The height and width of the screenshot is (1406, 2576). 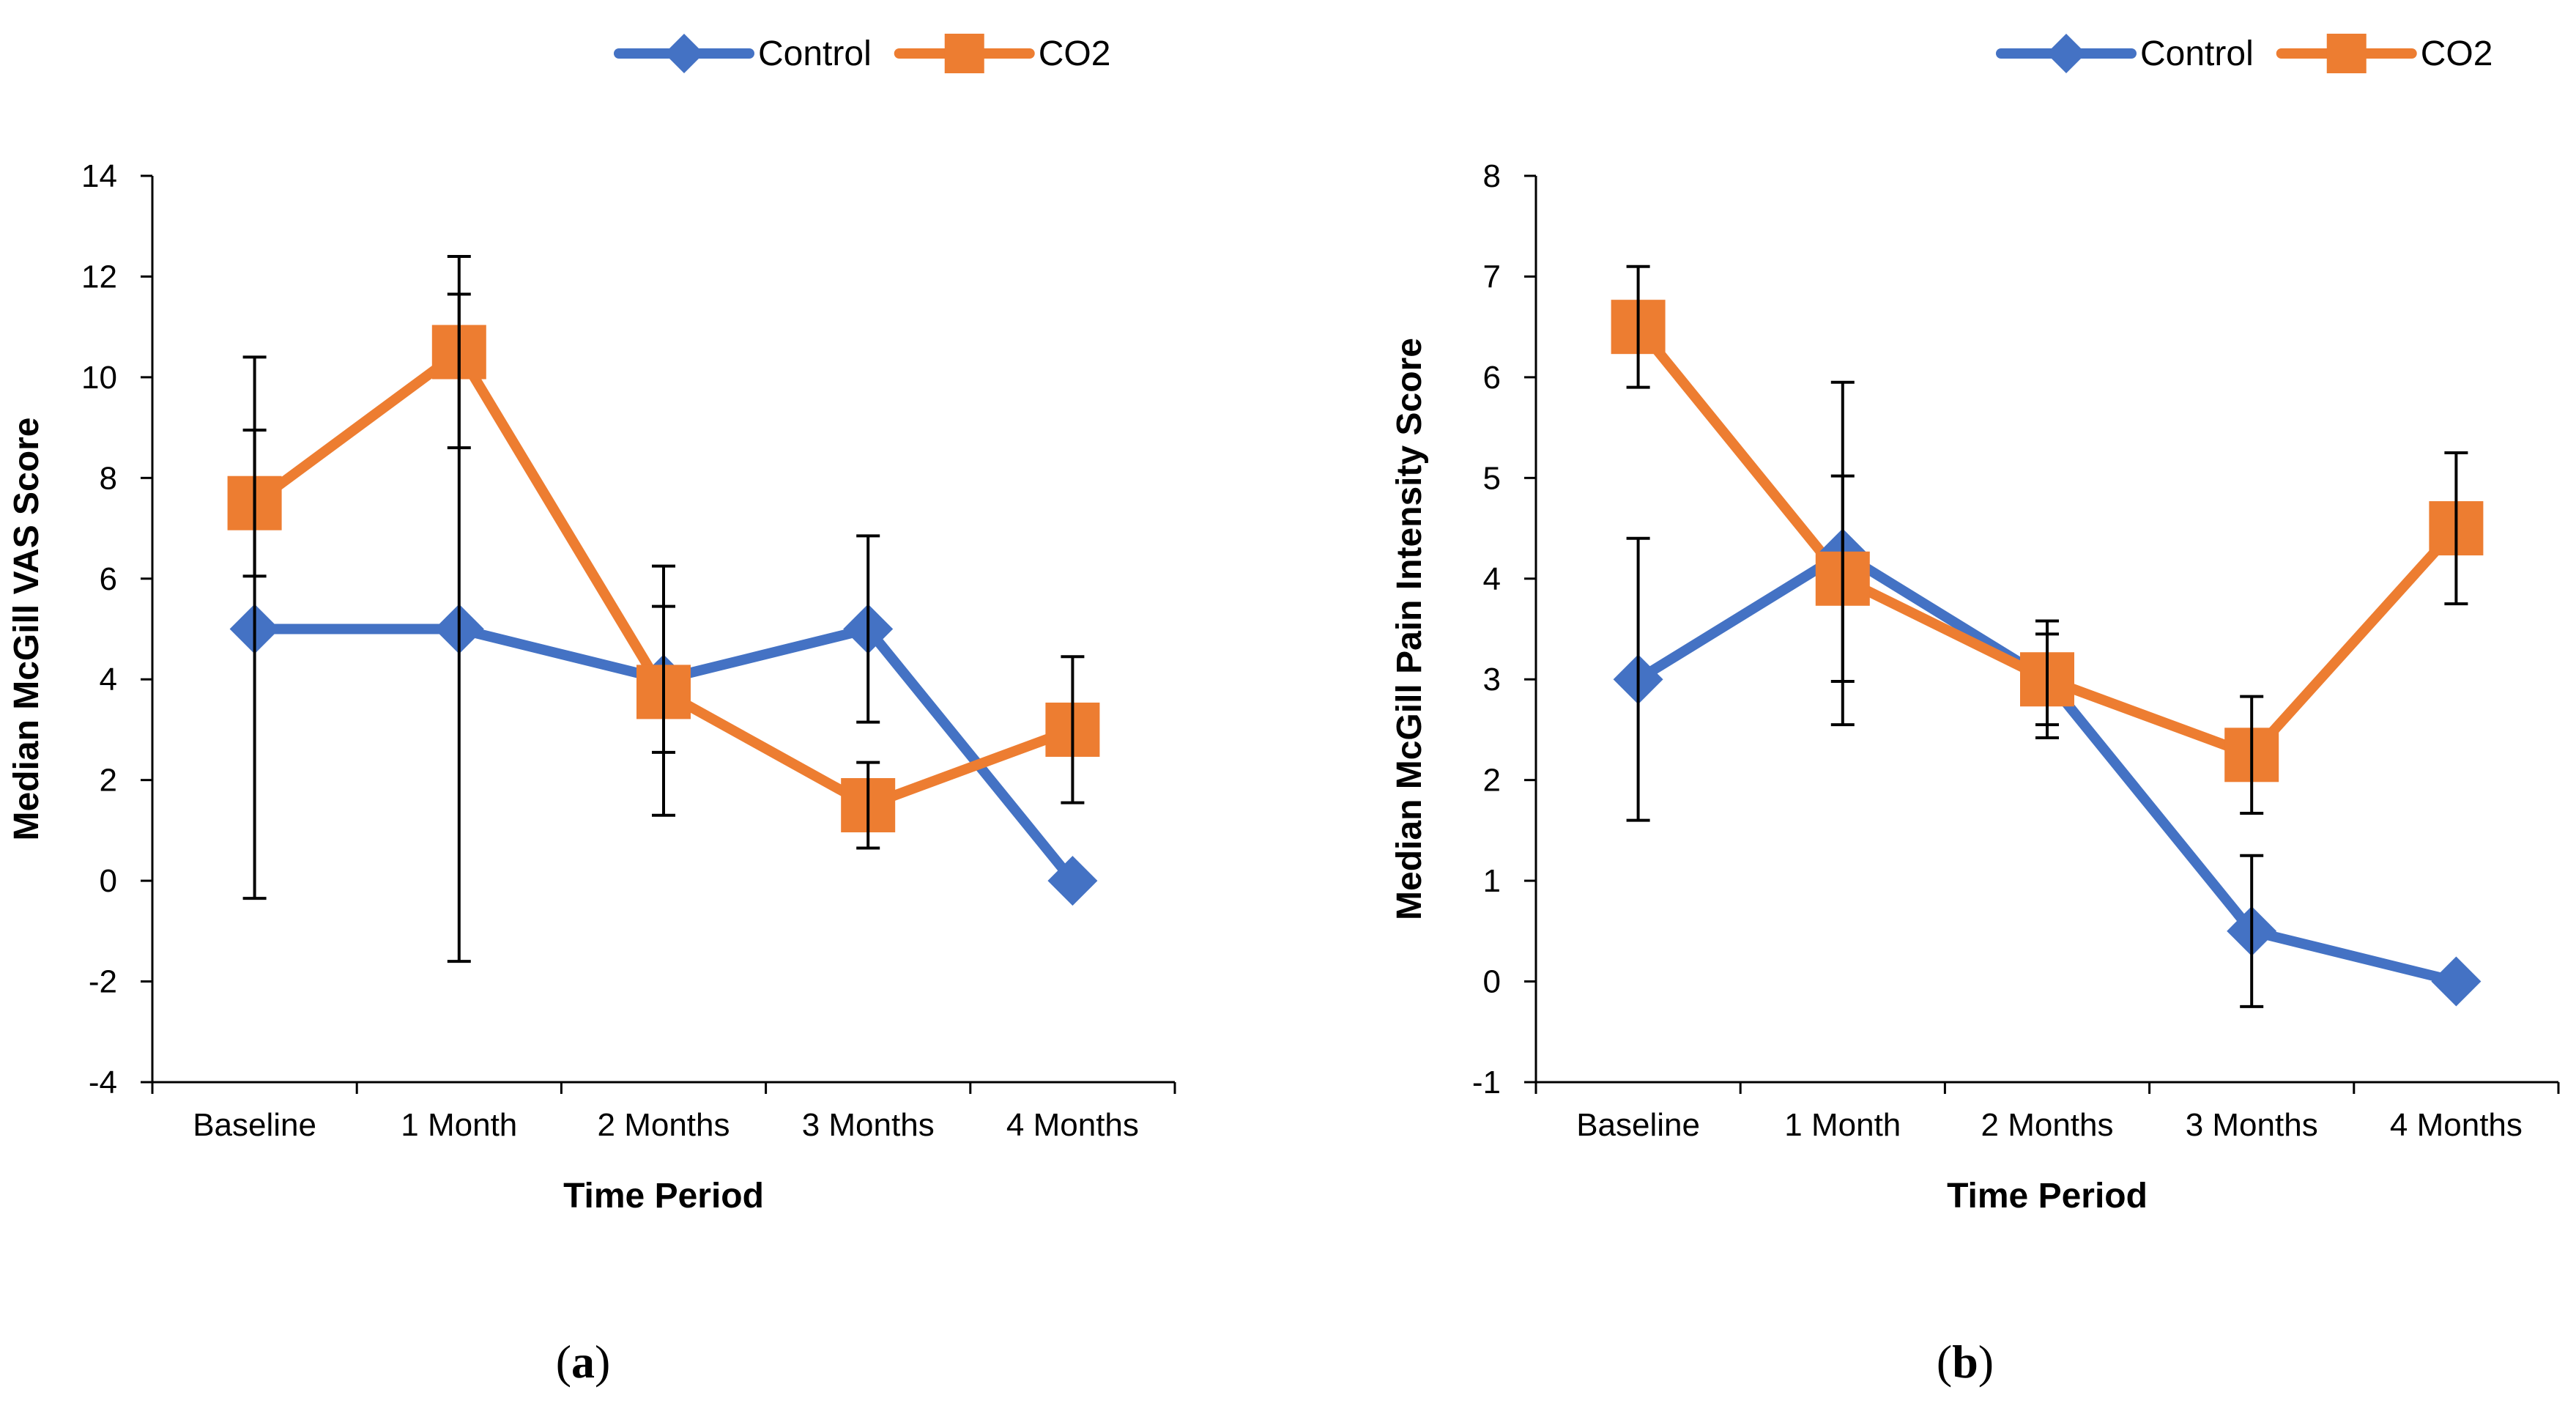 I want to click on y-axis-title: Median McGill VAS Score, so click(x=26, y=629).